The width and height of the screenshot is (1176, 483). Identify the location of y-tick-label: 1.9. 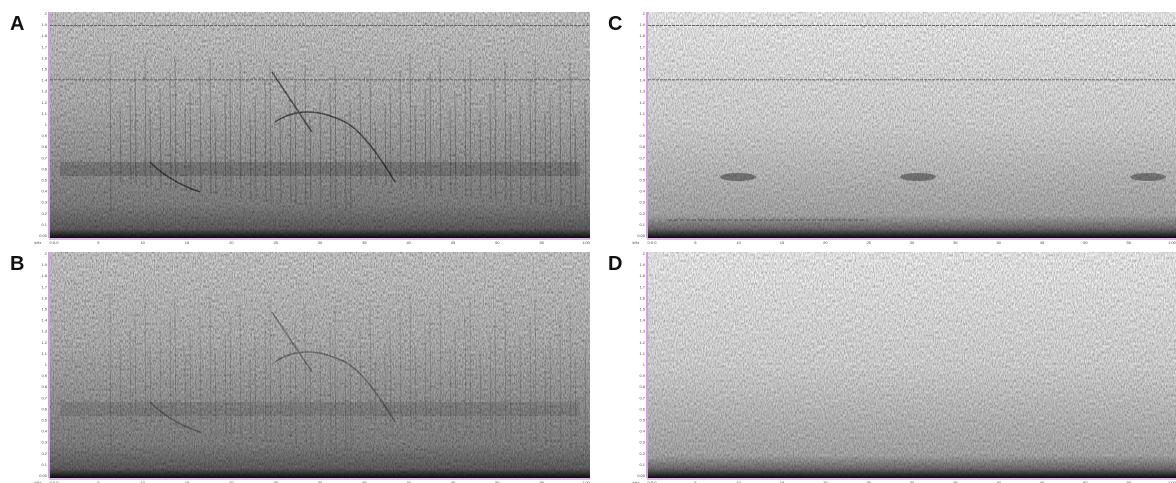
(642, 24).